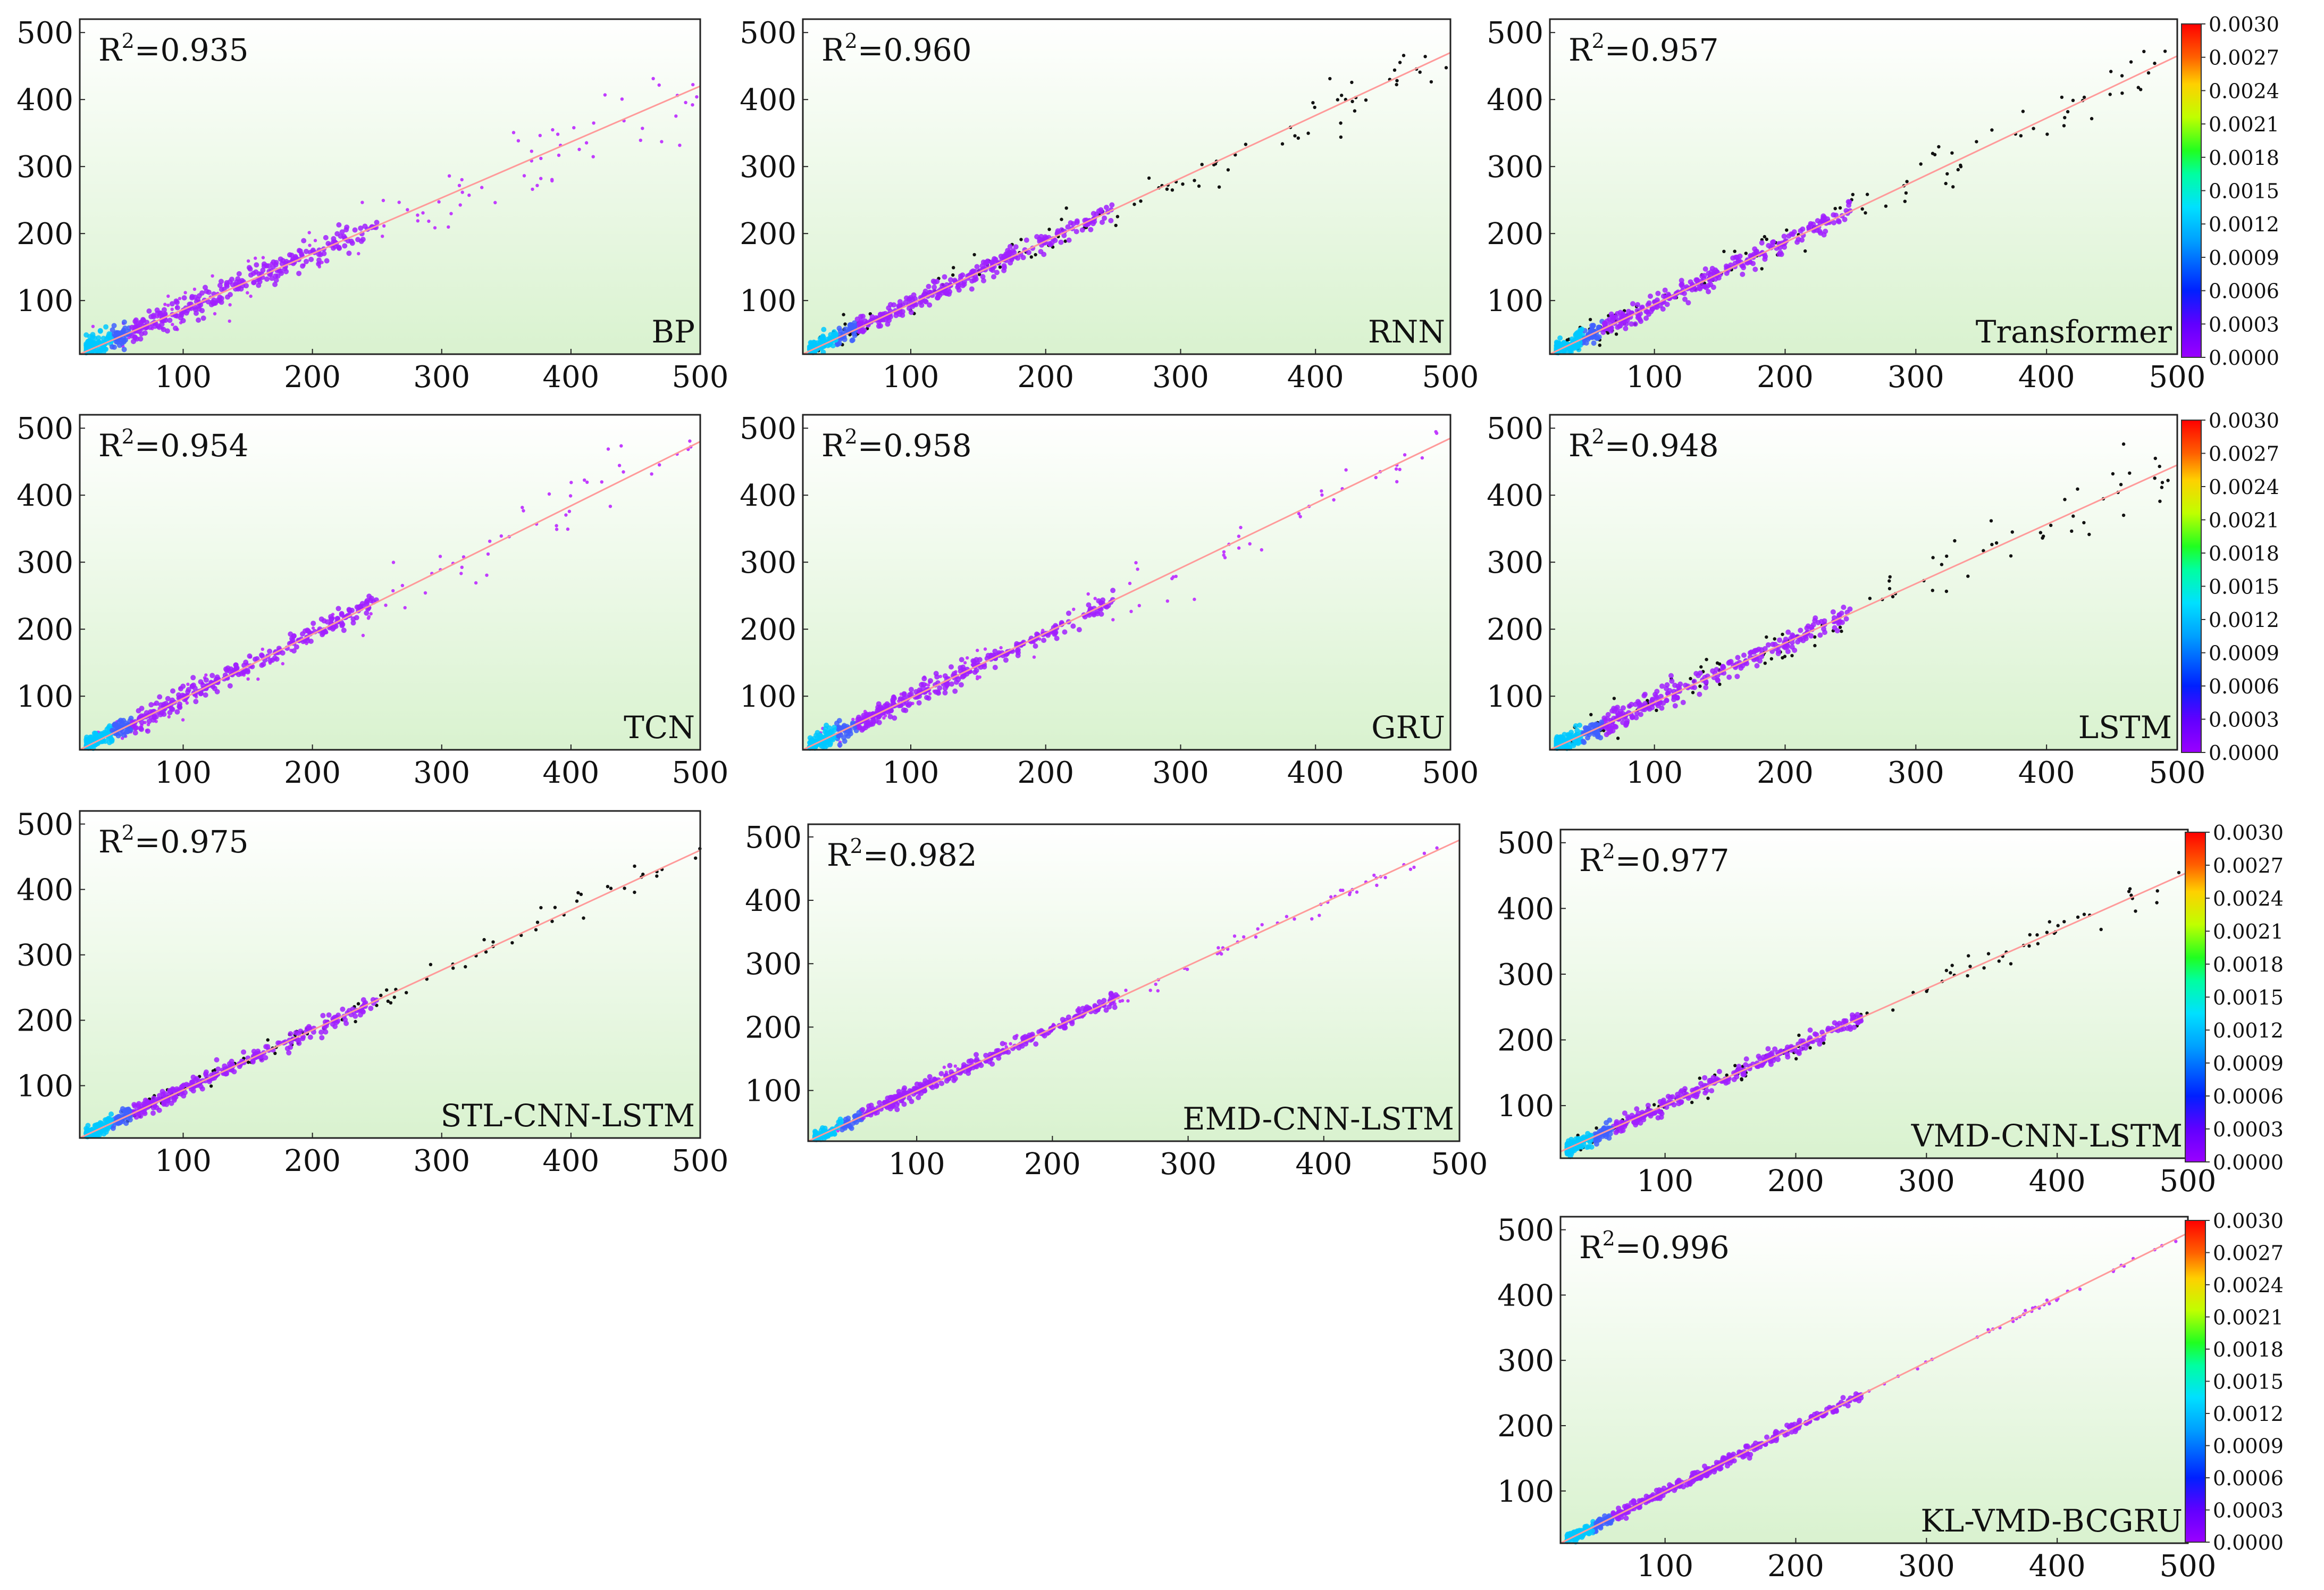 The height and width of the screenshot is (1590, 2324). I want to click on x-tick-label: 200, so click(312, 1161).